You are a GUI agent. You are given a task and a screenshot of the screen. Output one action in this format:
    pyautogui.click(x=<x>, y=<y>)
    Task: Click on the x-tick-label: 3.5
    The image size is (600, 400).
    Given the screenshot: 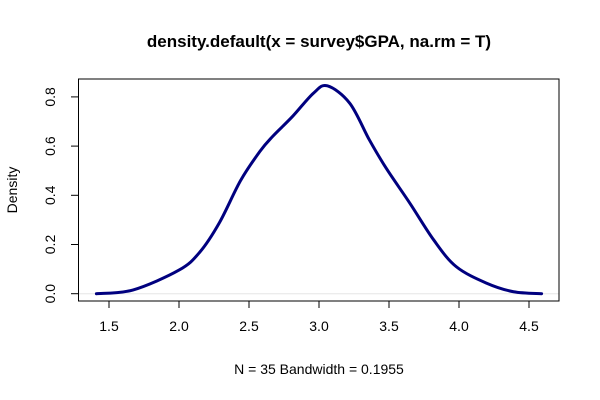 What is the action you would take?
    pyautogui.click(x=389, y=326)
    